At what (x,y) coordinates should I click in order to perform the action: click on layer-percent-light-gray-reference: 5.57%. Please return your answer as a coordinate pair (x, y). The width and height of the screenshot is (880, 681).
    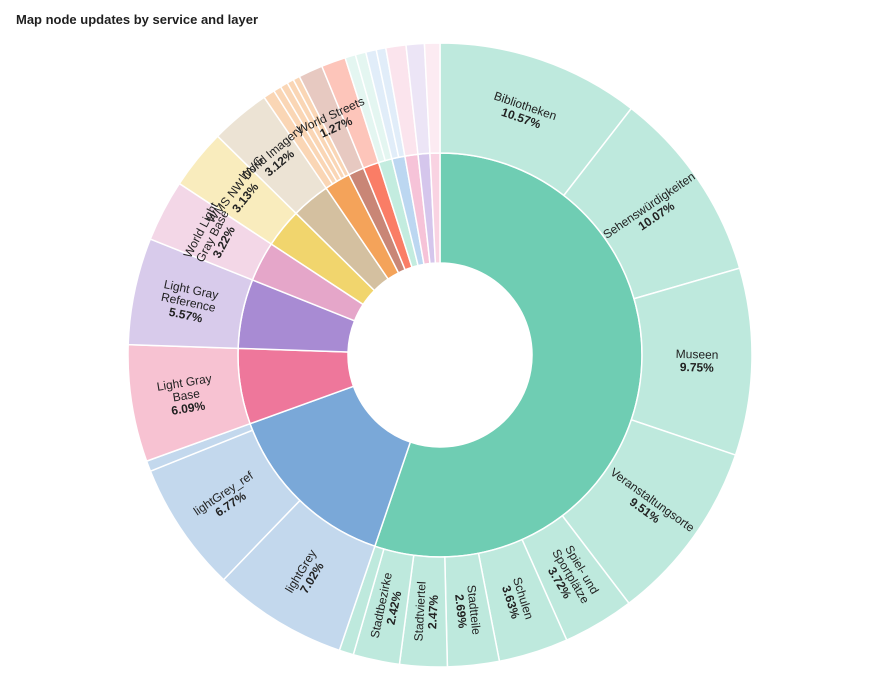
    Looking at the image, I should click on (186, 315).